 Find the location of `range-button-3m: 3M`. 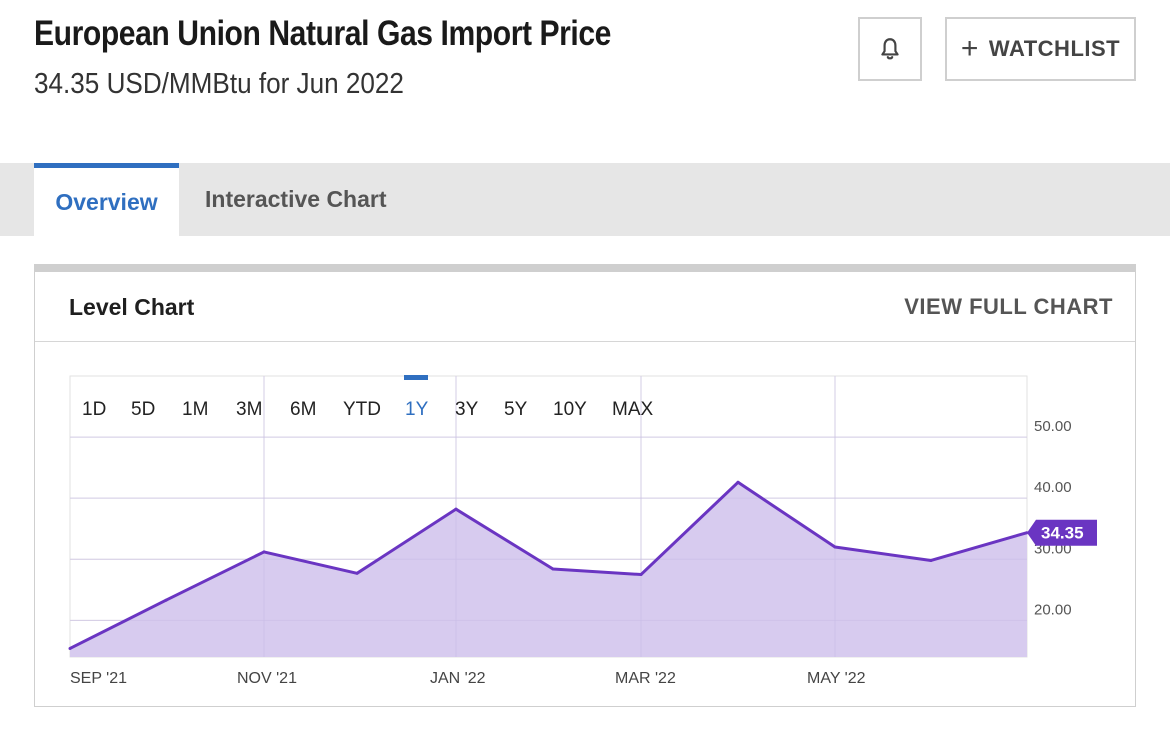

range-button-3m: 3M is located at coordinates (249, 409).